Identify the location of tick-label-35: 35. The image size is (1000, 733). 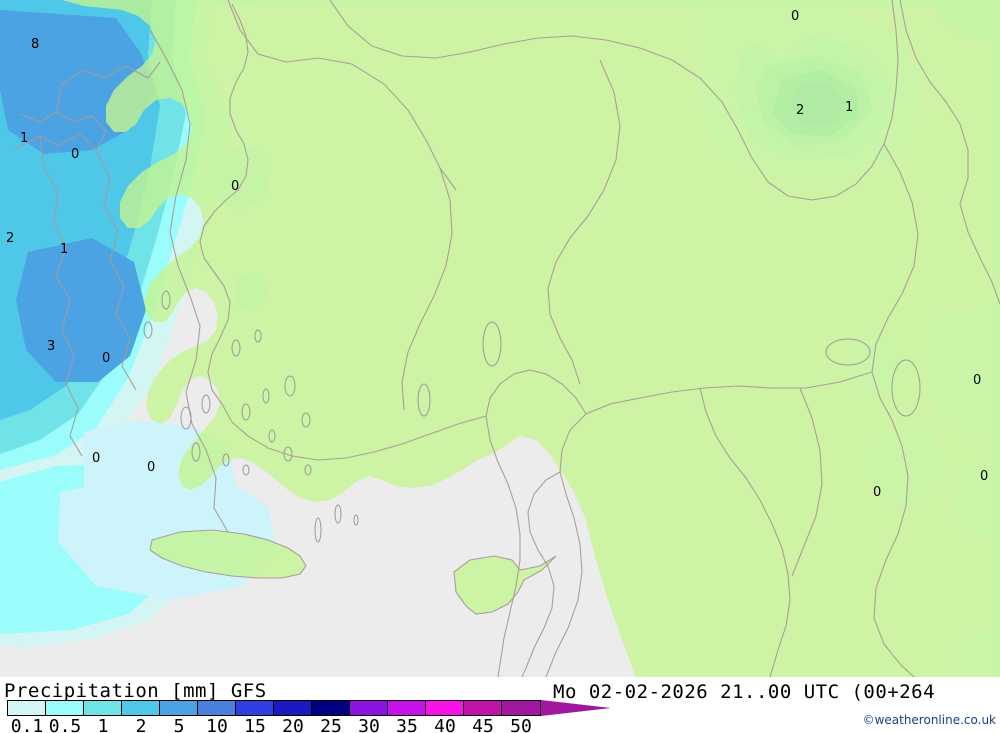
(407, 724).